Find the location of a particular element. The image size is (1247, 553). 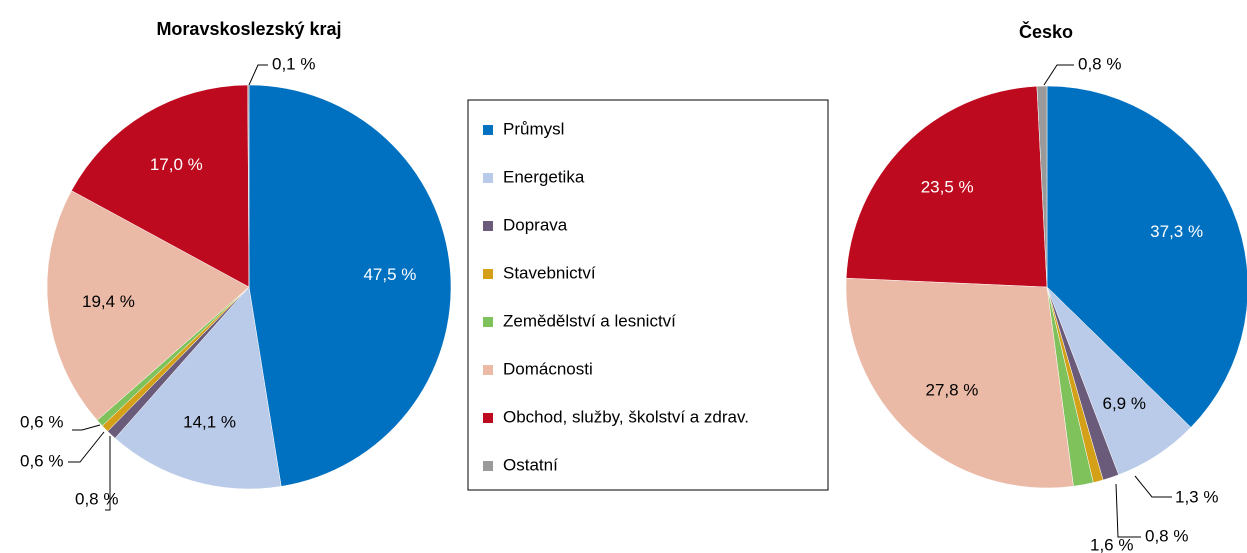

data-label: 1,3 % is located at coordinates (1196, 496).